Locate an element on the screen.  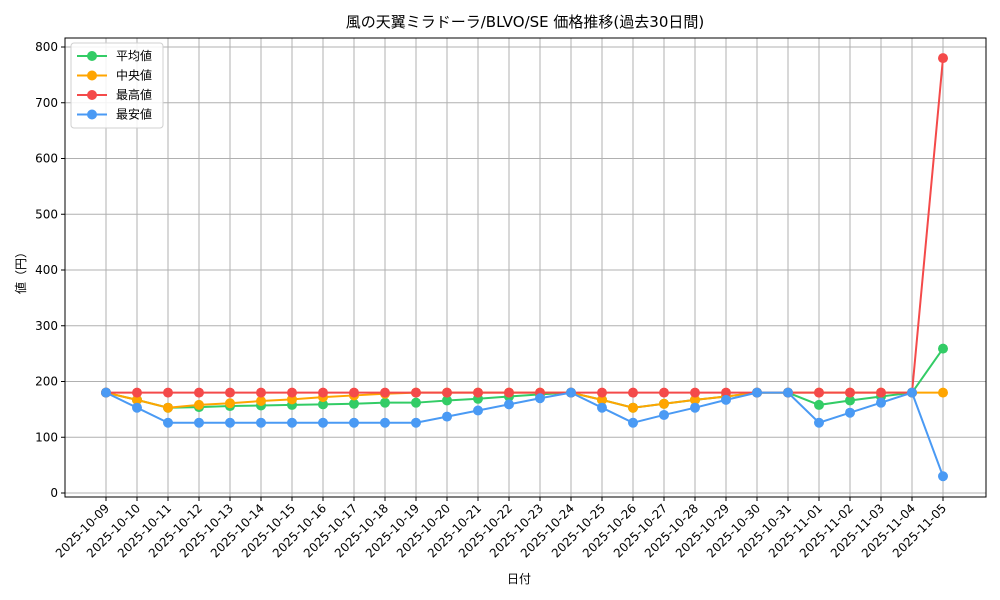
y-tick-label: 100 is located at coordinates (46, 437).